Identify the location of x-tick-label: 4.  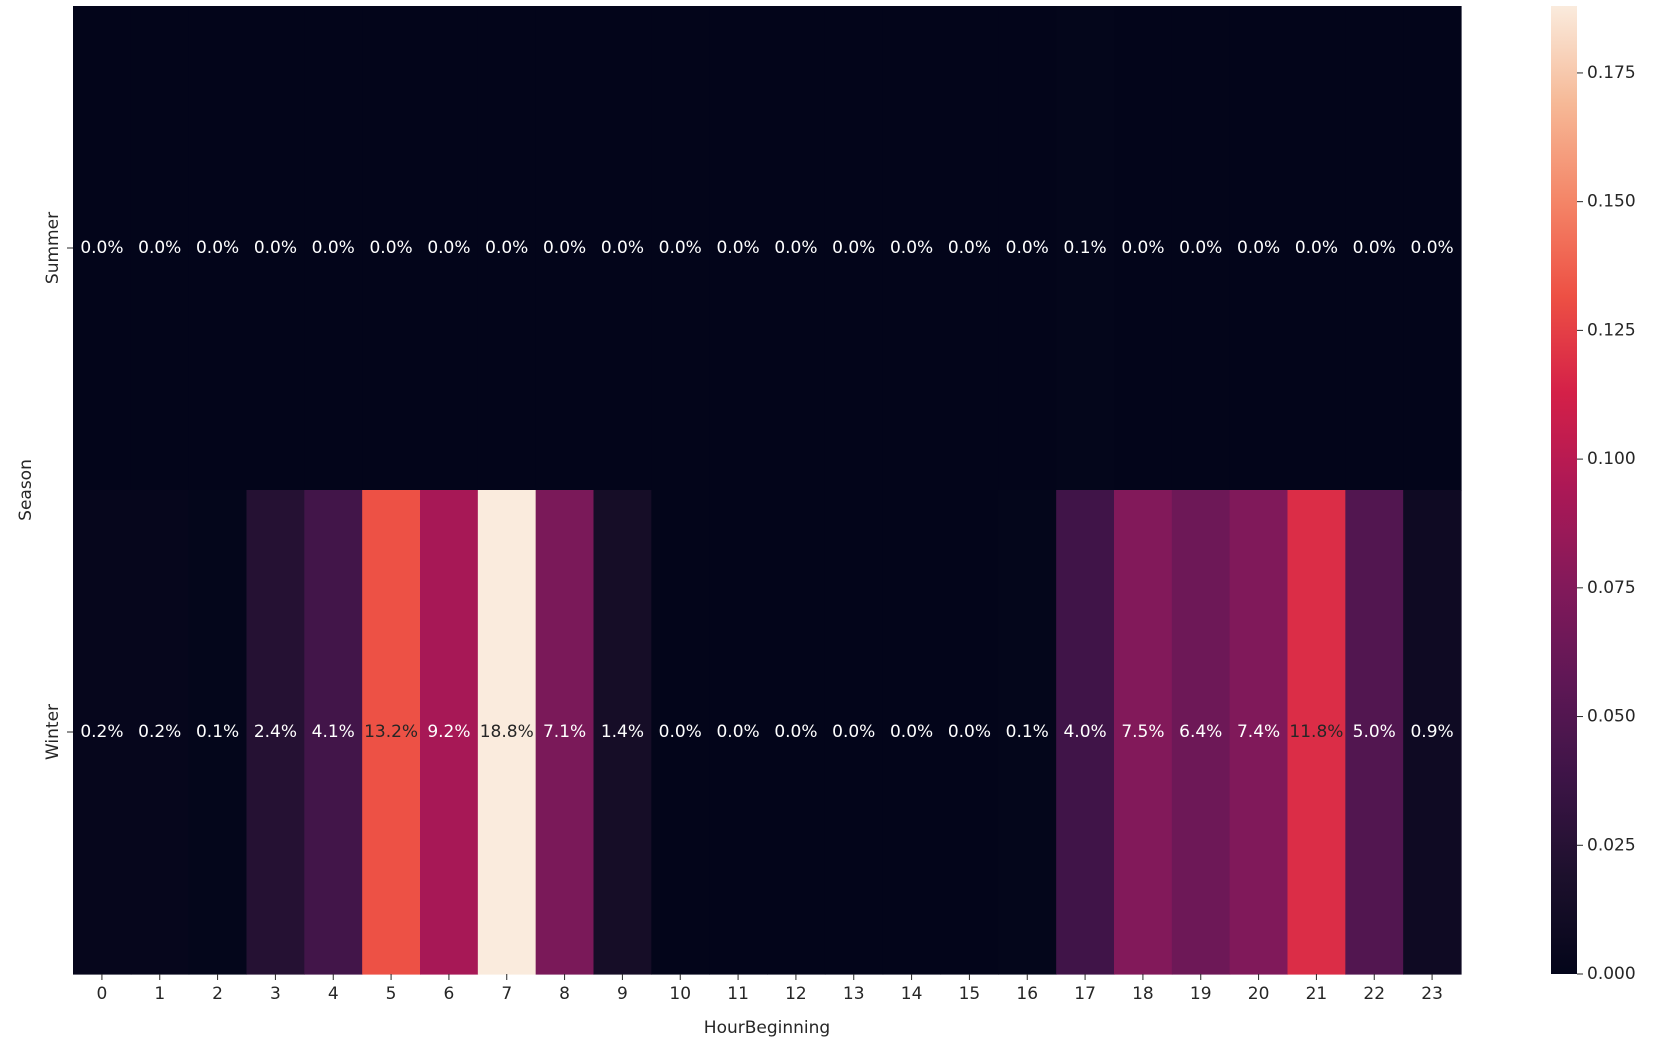
(333, 994).